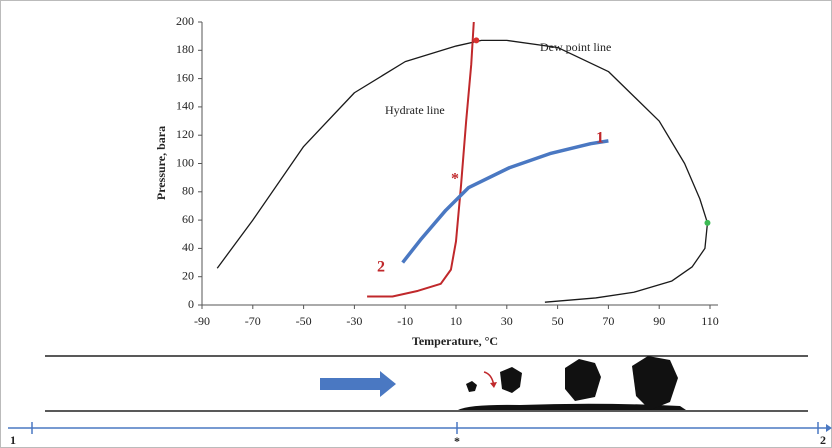 The height and width of the screenshot is (448, 832). I want to click on y-tick-label: 20, so click(188, 275).